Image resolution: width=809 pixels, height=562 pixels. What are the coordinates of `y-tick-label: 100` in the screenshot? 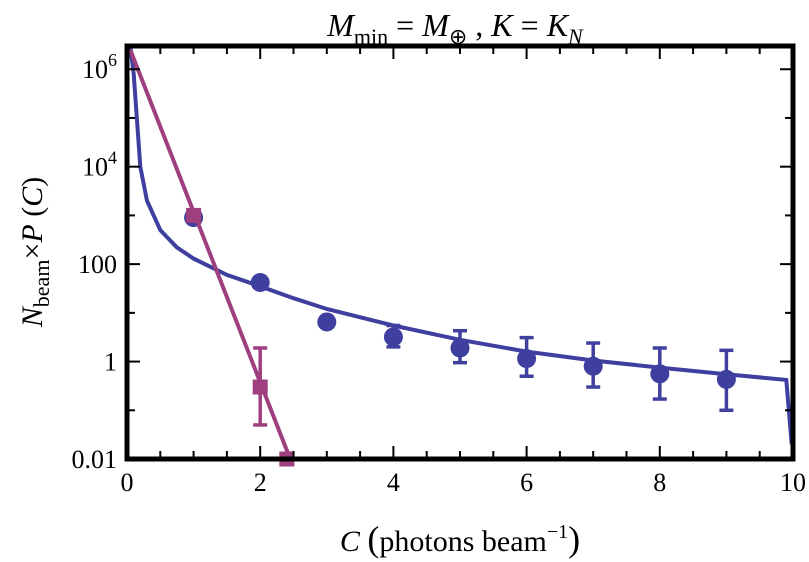 It's located at (97, 264).